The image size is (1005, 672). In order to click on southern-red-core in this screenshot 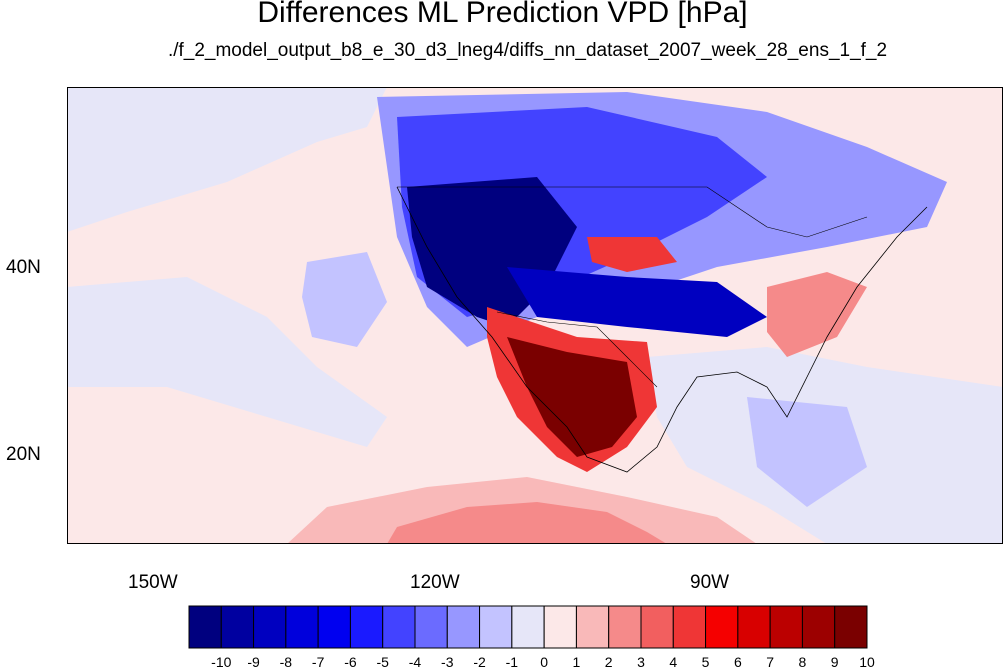, I will do `click(527, 523)`.